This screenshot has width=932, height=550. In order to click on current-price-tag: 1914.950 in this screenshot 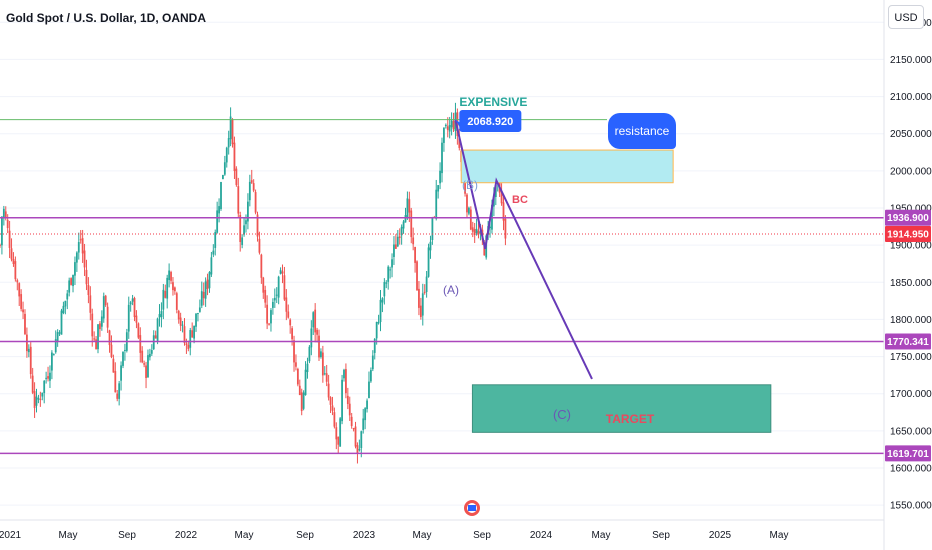, I will do `click(908, 235)`.